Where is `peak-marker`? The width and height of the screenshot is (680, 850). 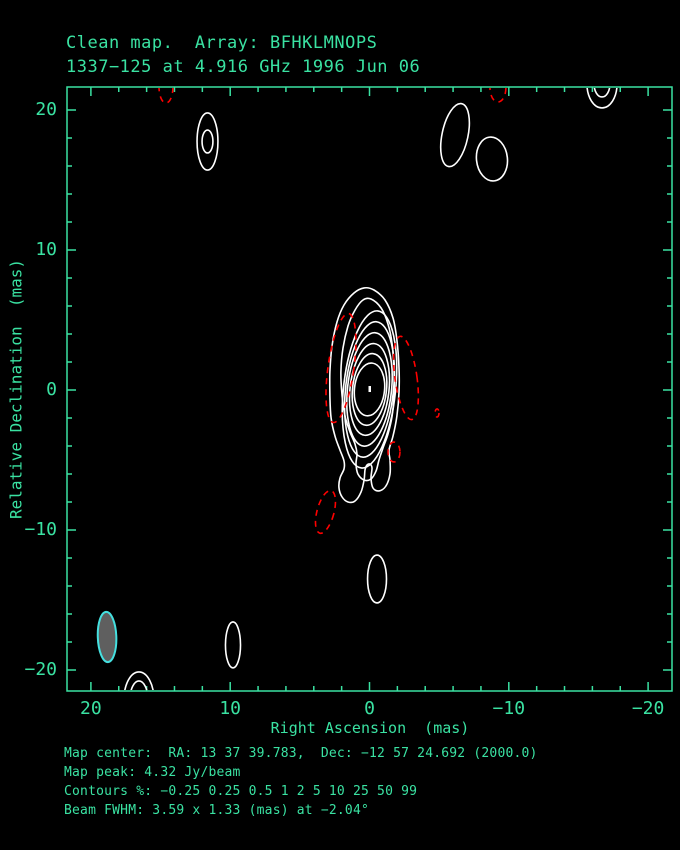 peak-marker is located at coordinates (369, 389).